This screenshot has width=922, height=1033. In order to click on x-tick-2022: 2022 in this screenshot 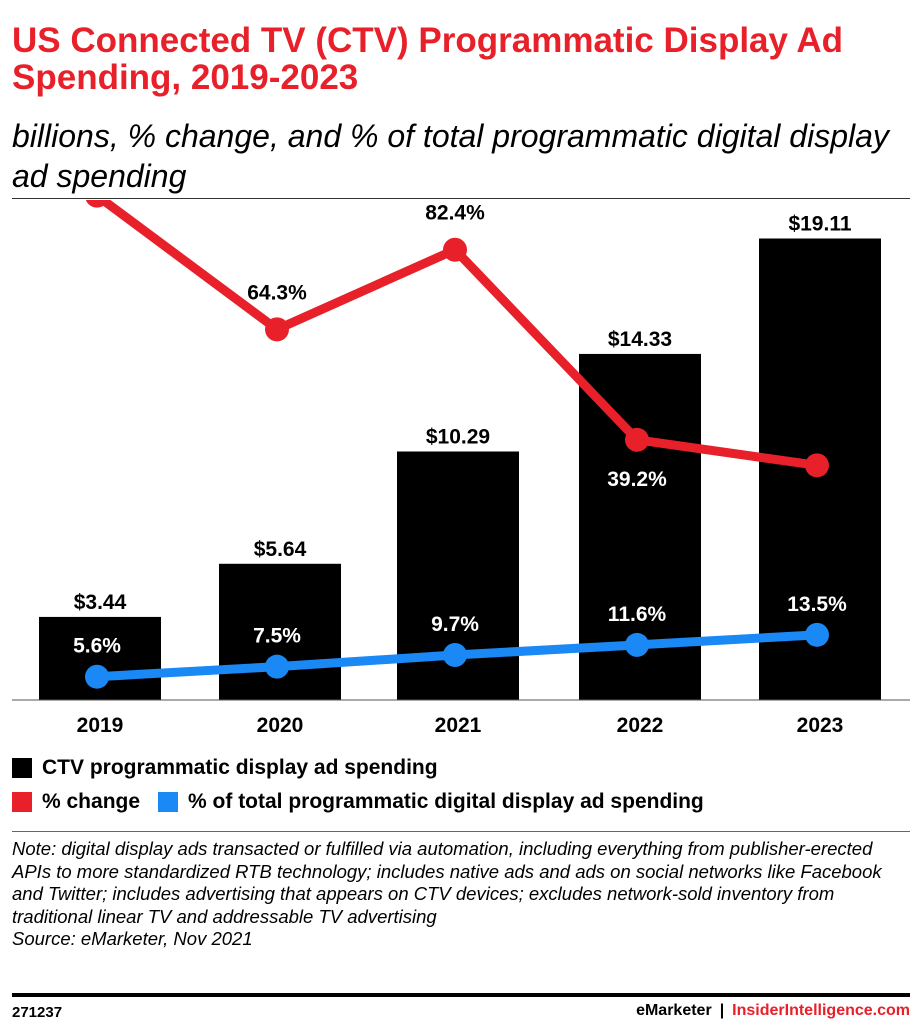, I will do `click(640, 725)`.